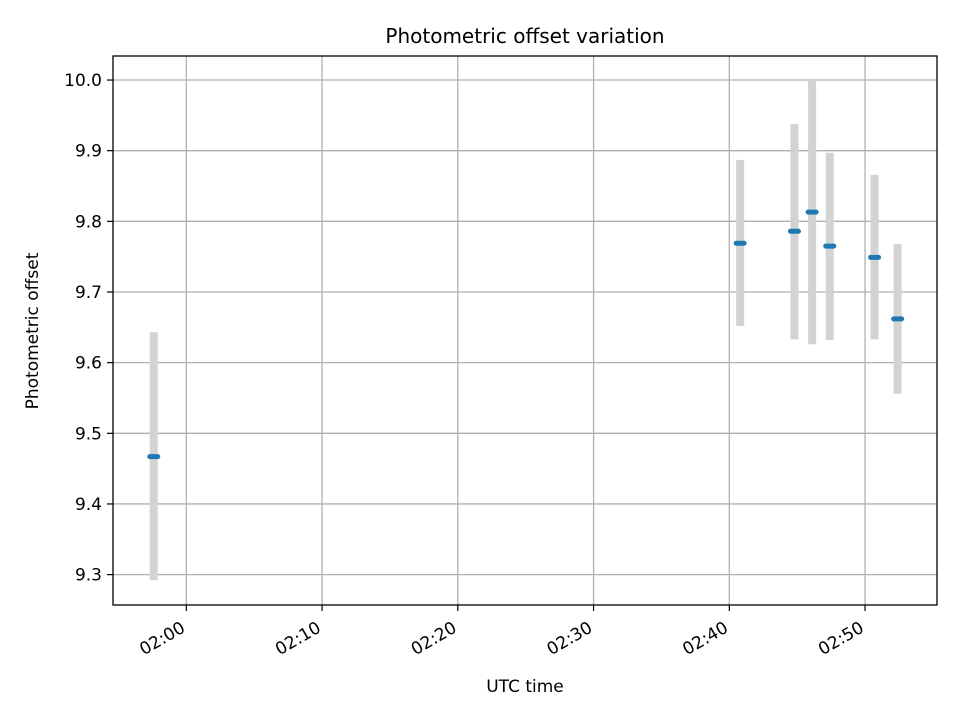  What do you see at coordinates (525, 687) in the screenshot?
I see `x-axis-label: UTC time` at bounding box center [525, 687].